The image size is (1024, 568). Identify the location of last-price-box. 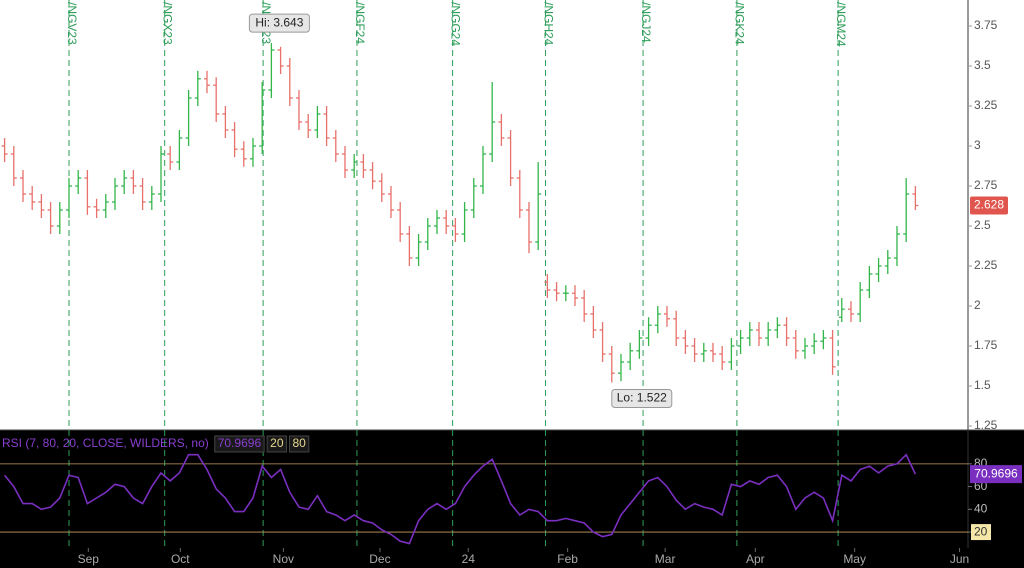
(989, 205).